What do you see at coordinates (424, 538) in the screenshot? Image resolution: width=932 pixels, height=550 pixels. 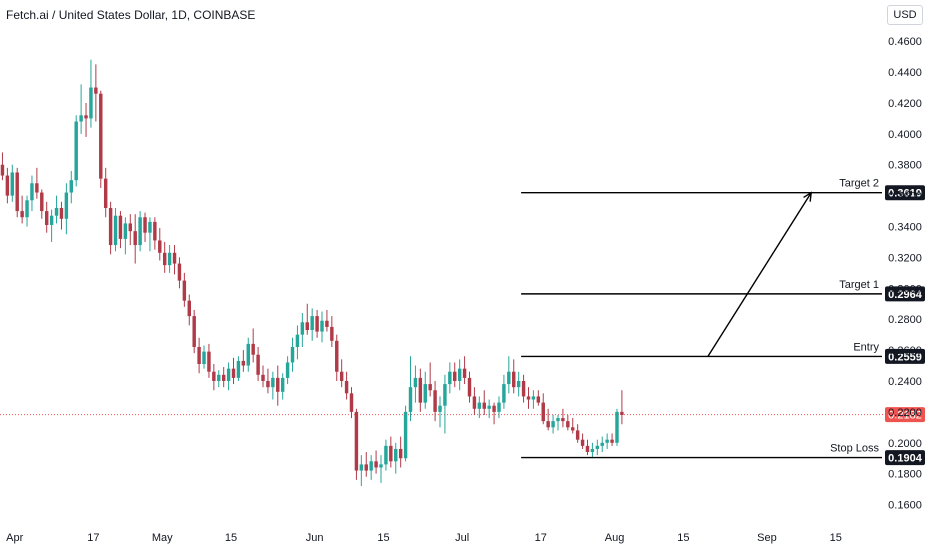 I see `x-axis: Apr 17 May 15 Jun 15 Jul 17 Aug 15 Sep 15` at bounding box center [424, 538].